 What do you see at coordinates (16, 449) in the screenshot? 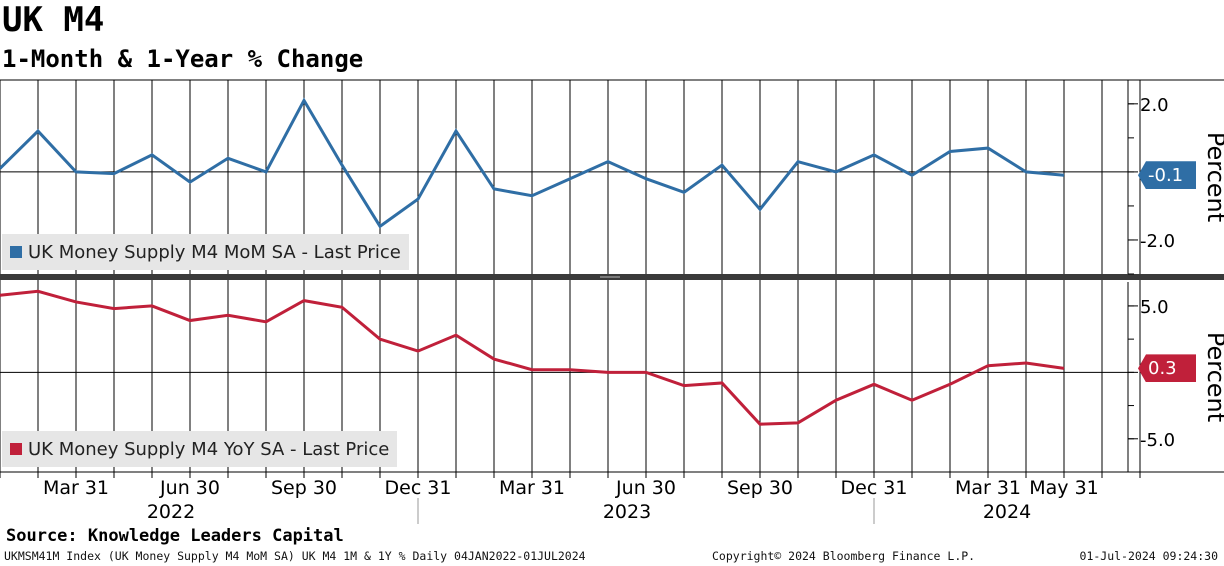
I see `legend-yoy-swatch` at bounding box center [16, 449].